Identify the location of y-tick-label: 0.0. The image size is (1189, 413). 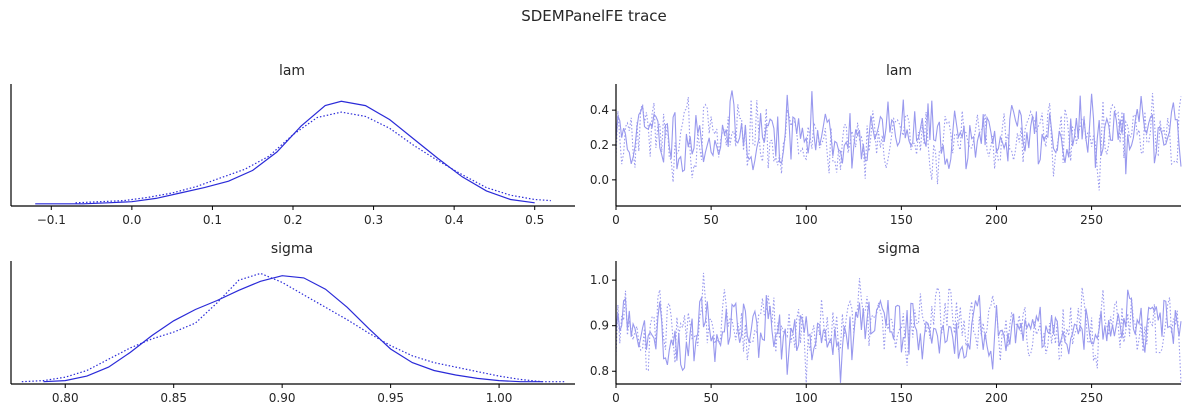
(599, 180).